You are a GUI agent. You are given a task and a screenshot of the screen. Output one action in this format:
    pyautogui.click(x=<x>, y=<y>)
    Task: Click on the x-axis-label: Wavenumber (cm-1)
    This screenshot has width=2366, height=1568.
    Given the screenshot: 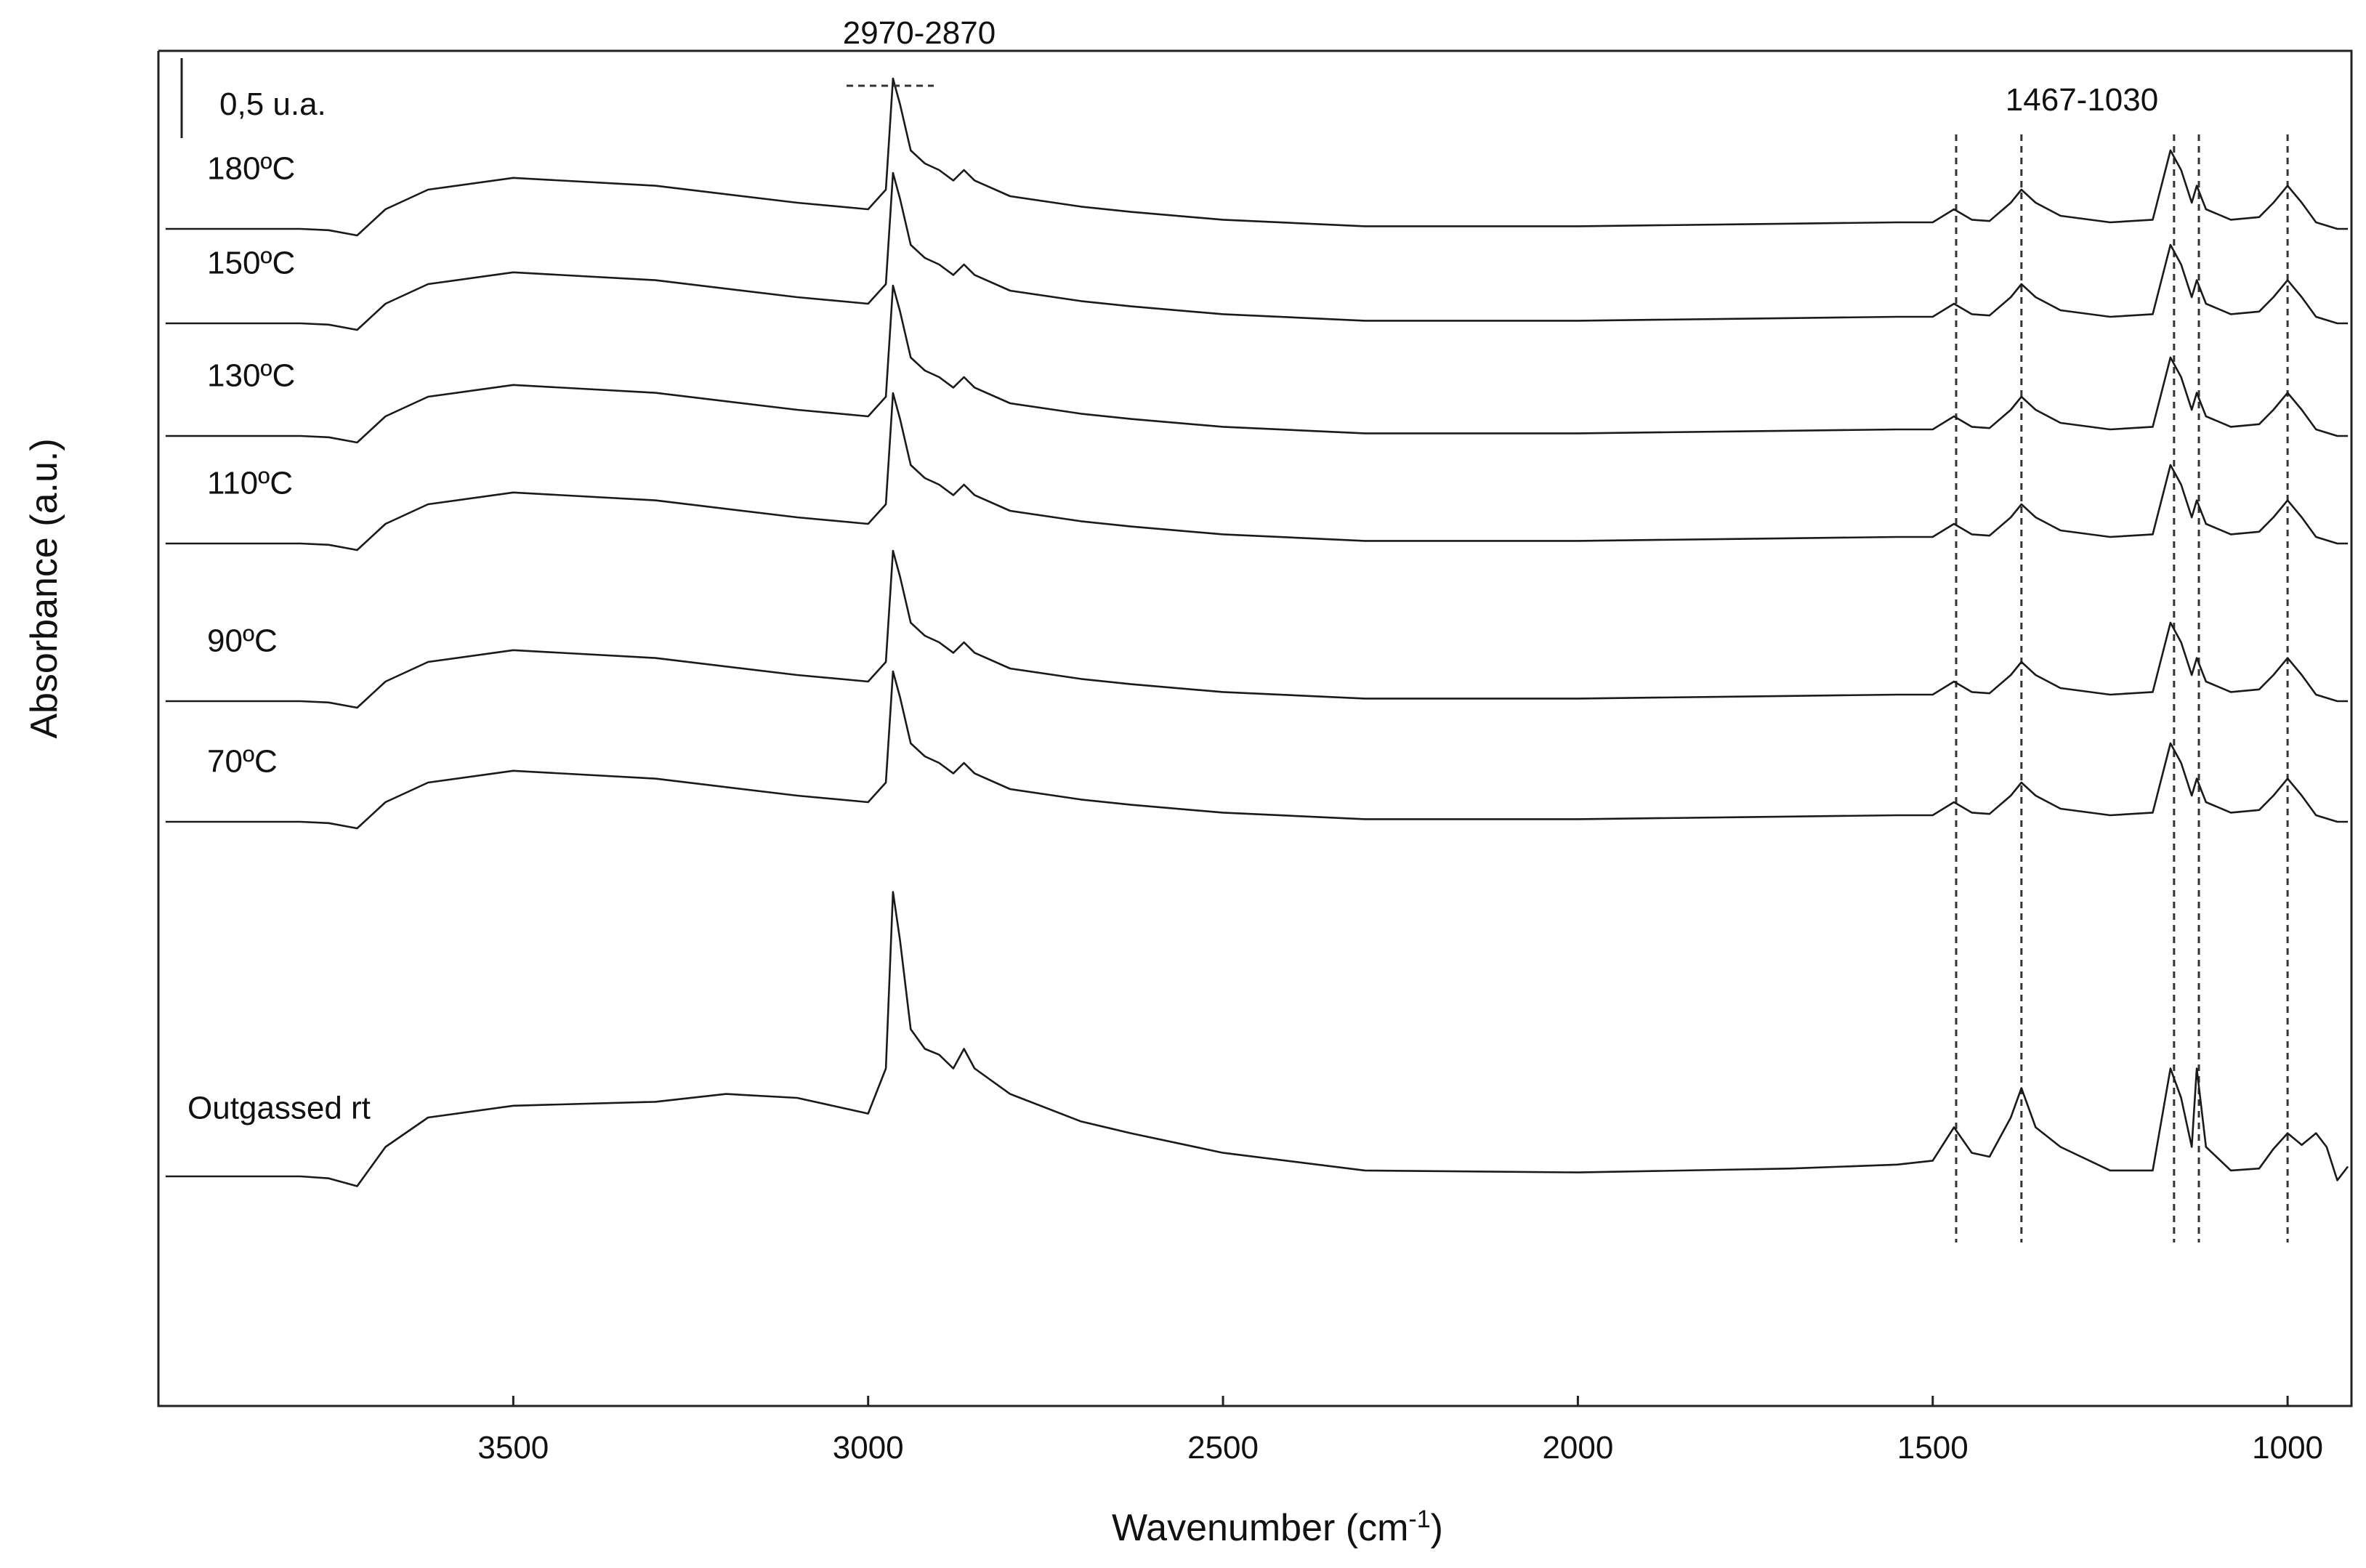 What is the action you would take?
    pyautogui.click(x=1277, y=1527)
    